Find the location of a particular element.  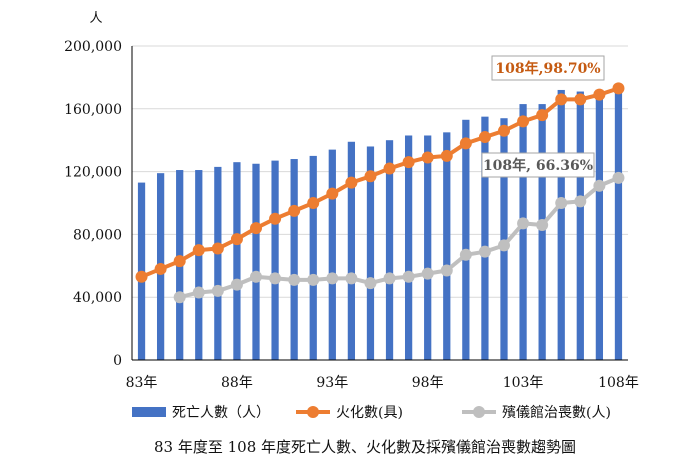

legend: 死亡人數（人） 火化數(具) 殯儀館治喪數(人) is located at coordinates (371, 412).